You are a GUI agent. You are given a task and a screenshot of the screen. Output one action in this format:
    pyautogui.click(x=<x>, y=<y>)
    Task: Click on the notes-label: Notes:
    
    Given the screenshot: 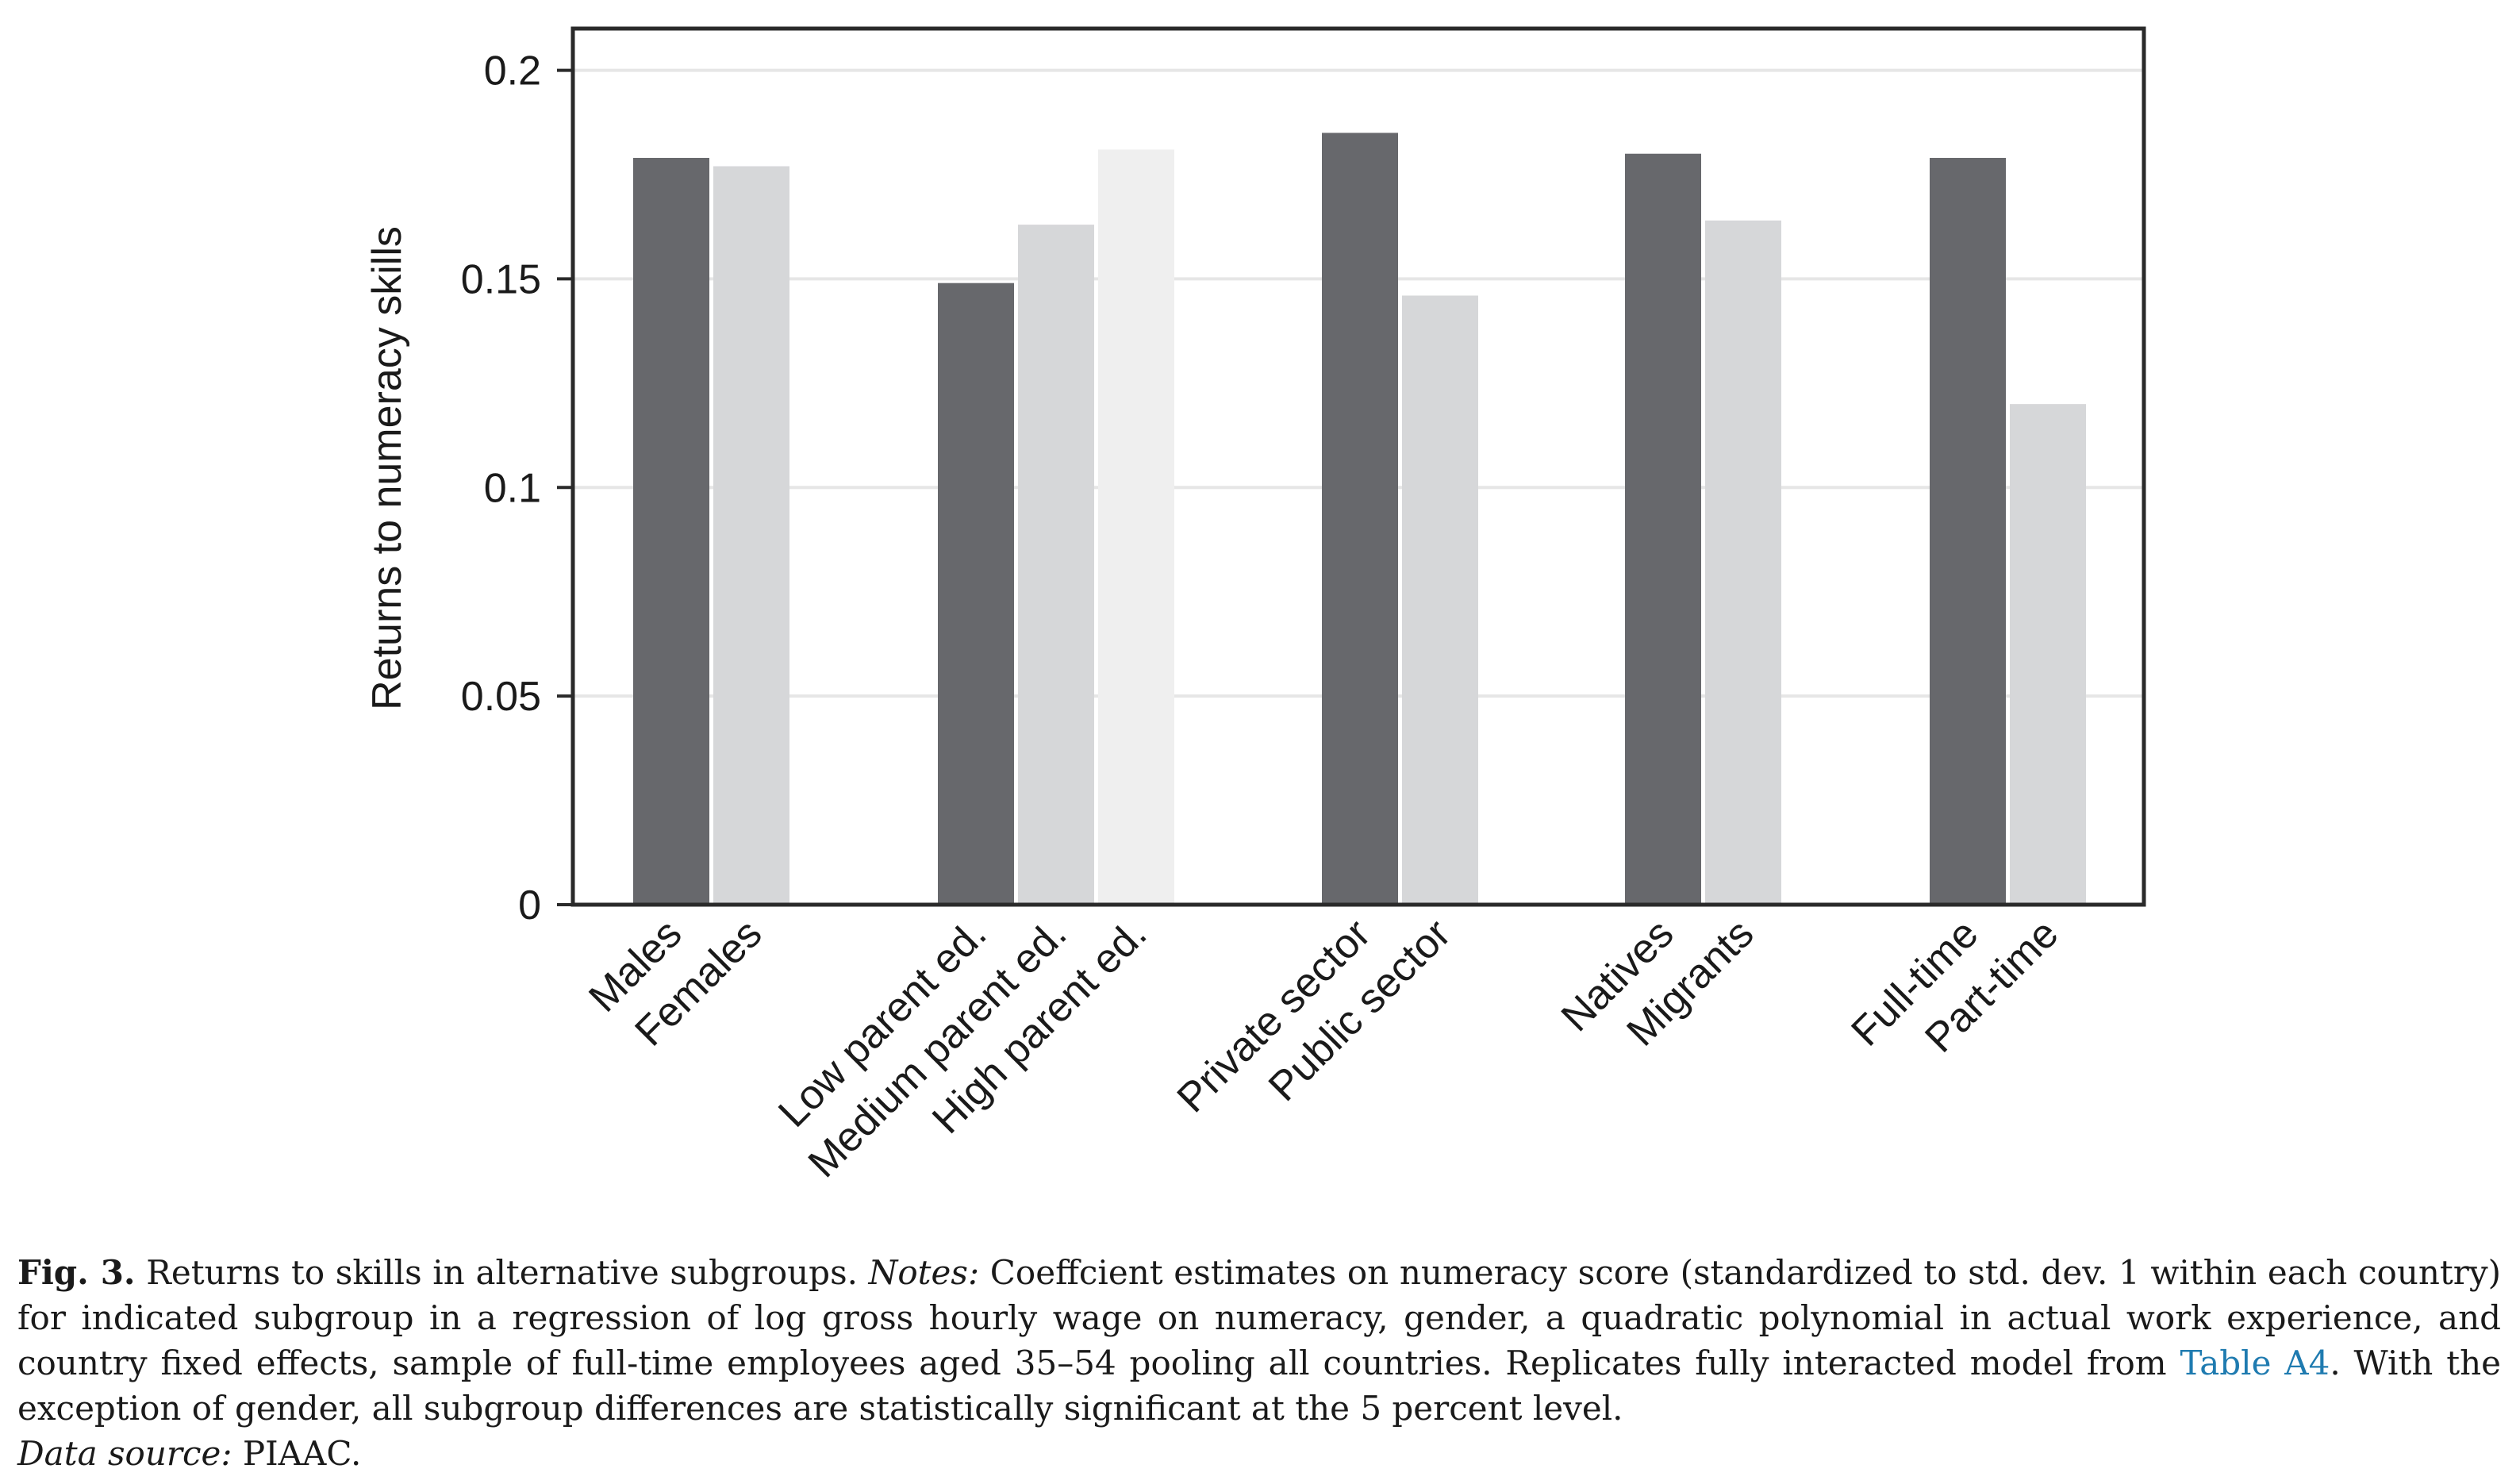 What is the action you would take?
    pyautogui.click(x=924, y=1272)
    